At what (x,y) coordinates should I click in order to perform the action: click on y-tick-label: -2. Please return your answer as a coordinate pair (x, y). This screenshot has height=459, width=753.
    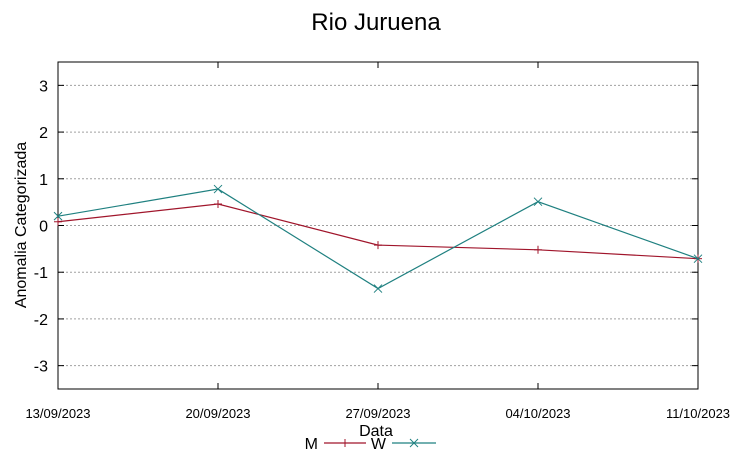
    Looking at the image, I should click on (41, 320).